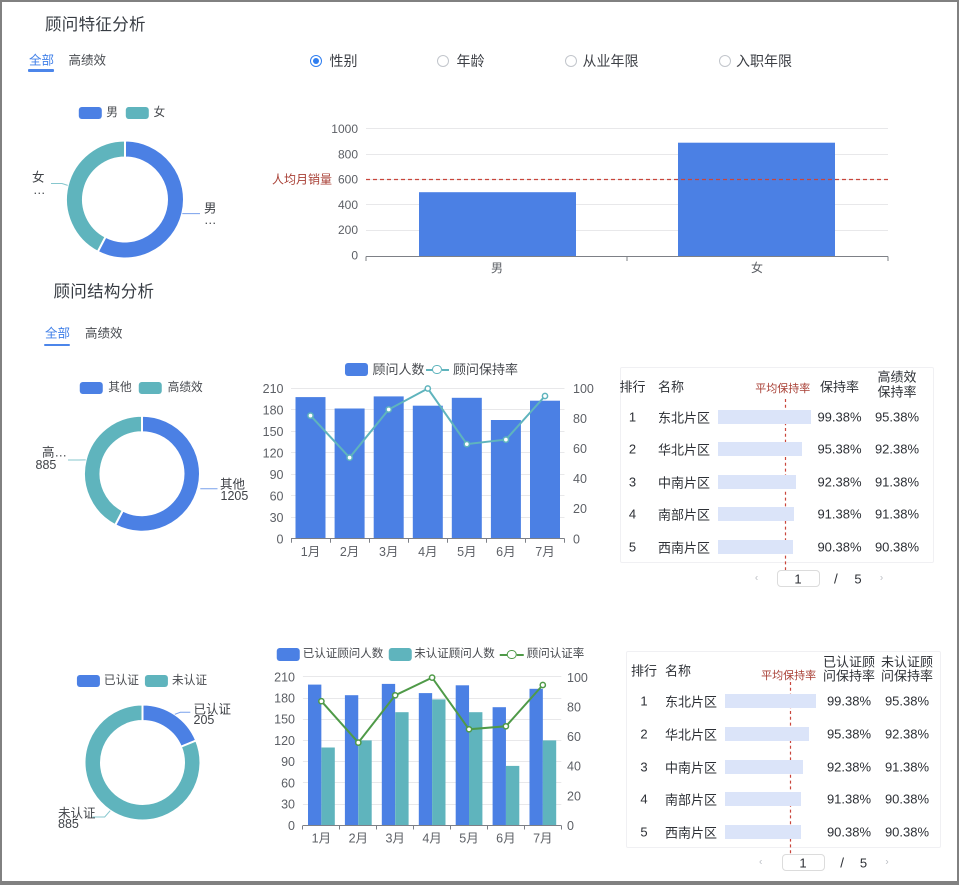  I want to click on svg-text: 1000, so click(344, 129).